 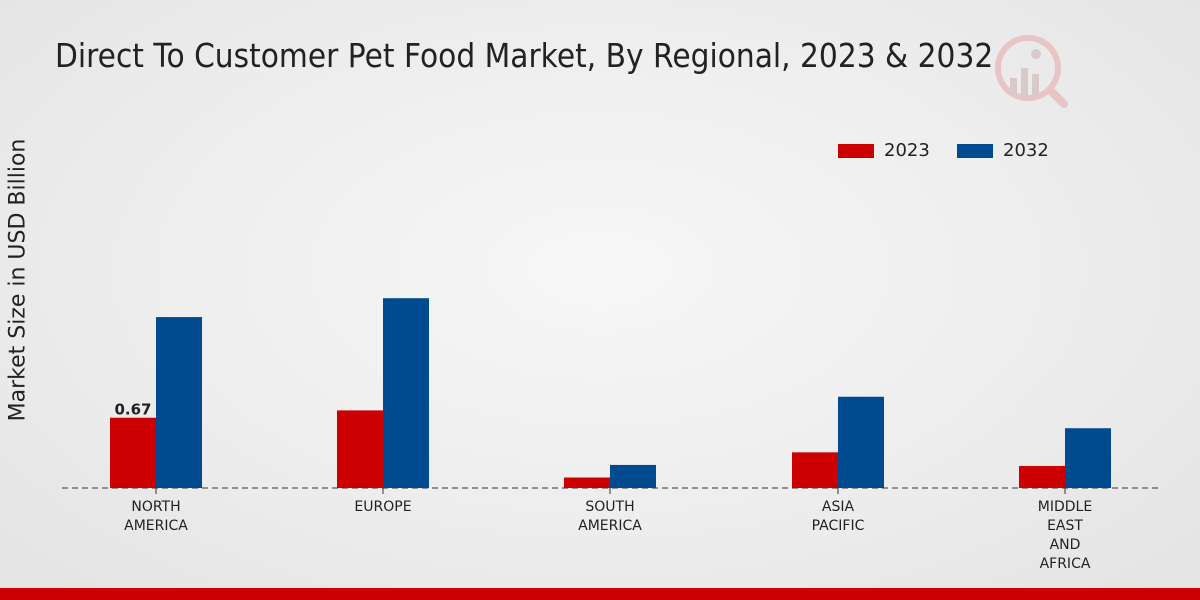 I want to click on bottom-accent-bar, so click(x=600, y=594).